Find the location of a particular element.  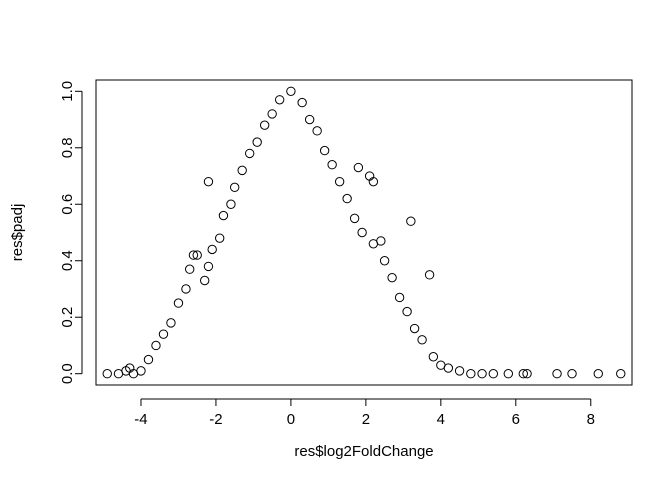

x-tick-label: -2 is located at coordinates (215, 419).